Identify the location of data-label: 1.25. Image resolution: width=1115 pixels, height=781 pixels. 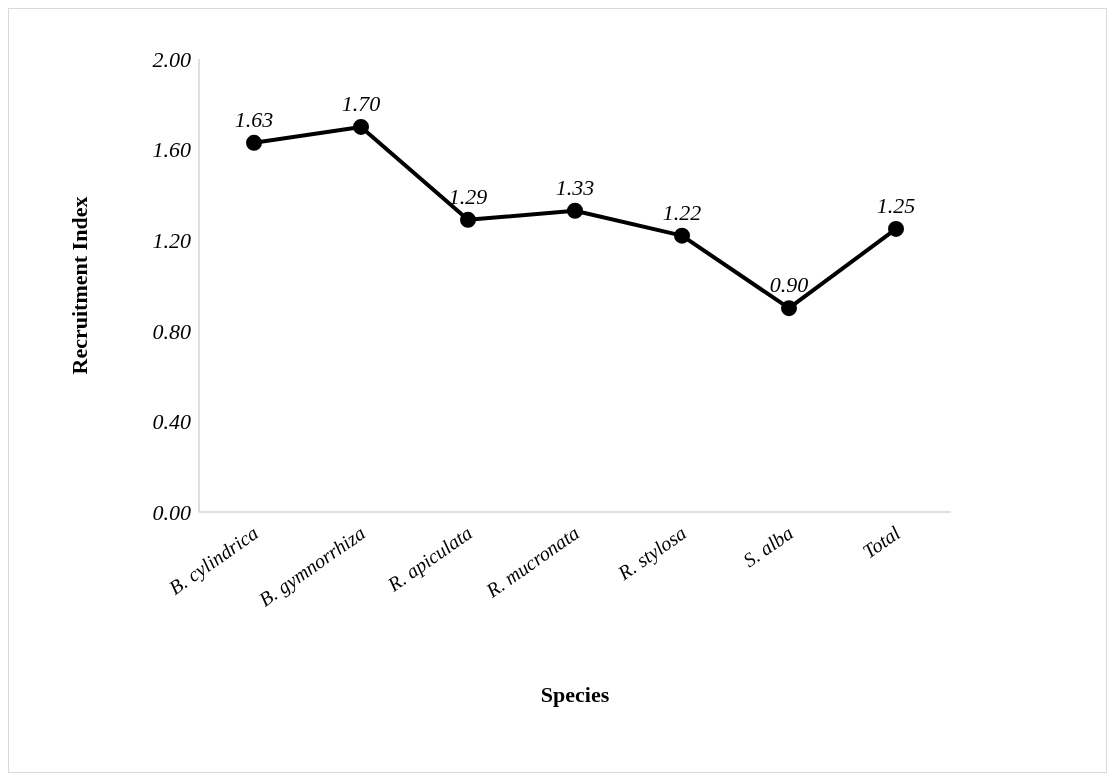
(896, 205).